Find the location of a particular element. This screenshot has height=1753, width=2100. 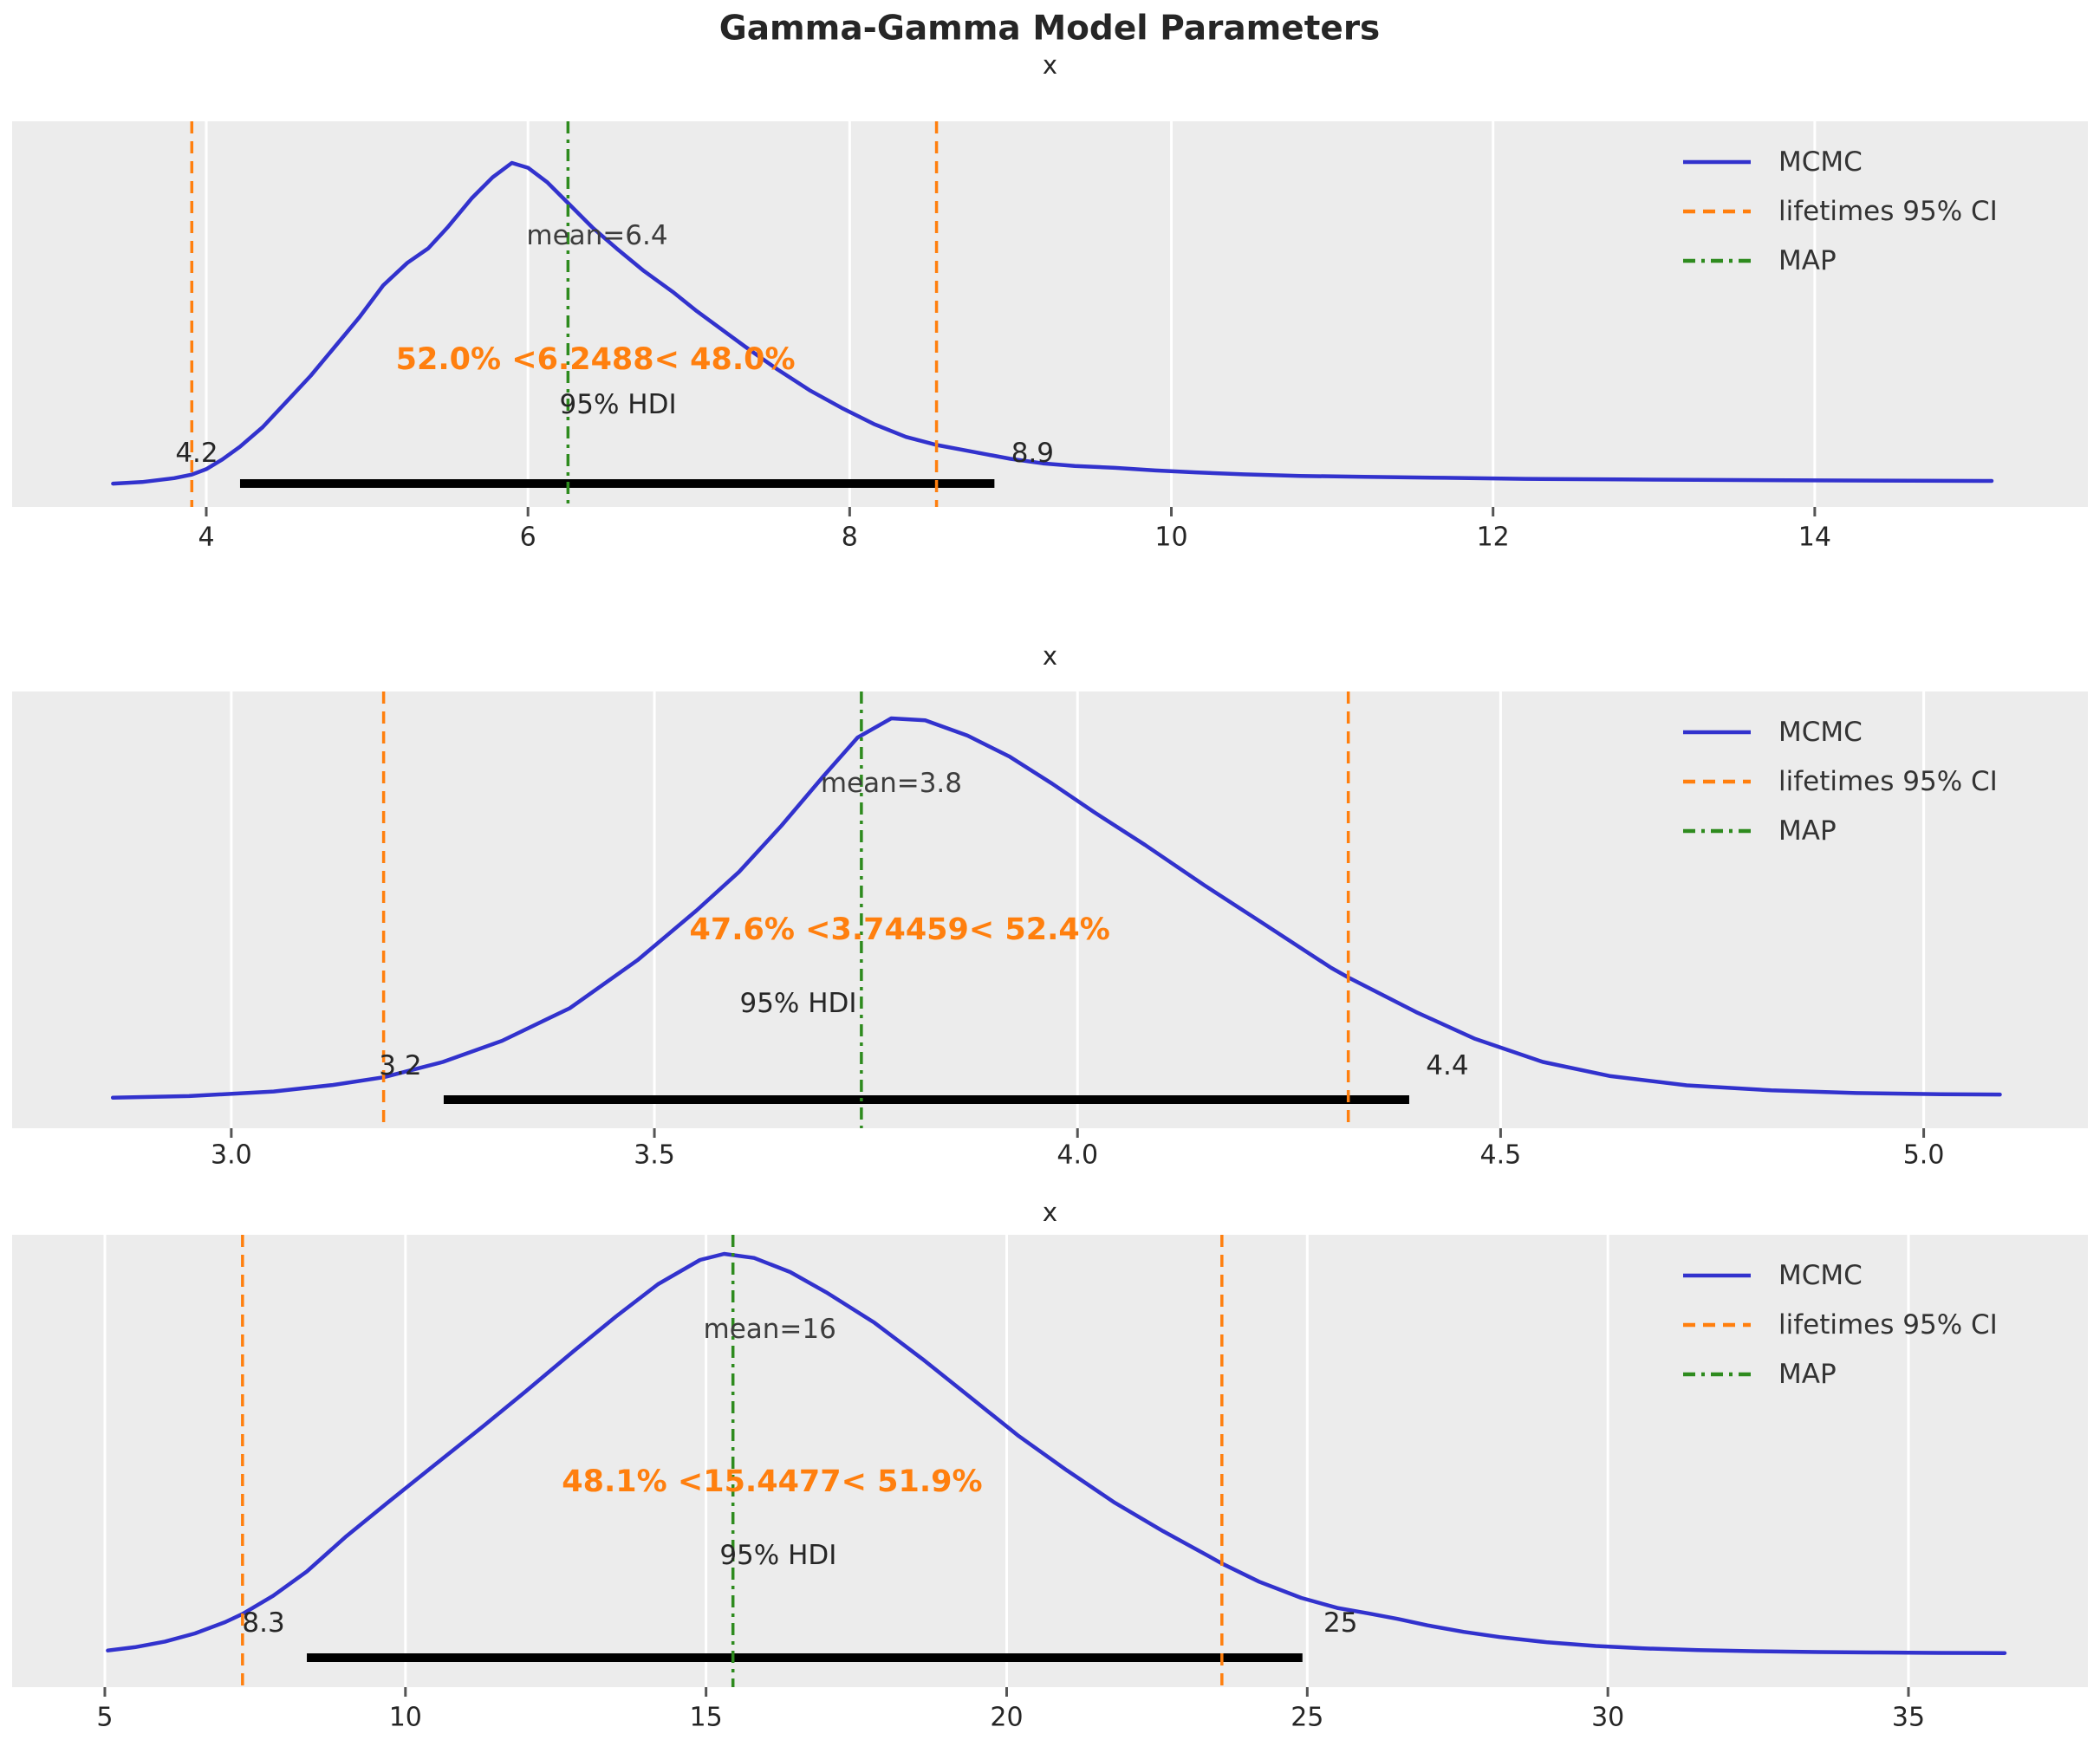

subplot-2-title: x is located at coordinates (1050, 656).